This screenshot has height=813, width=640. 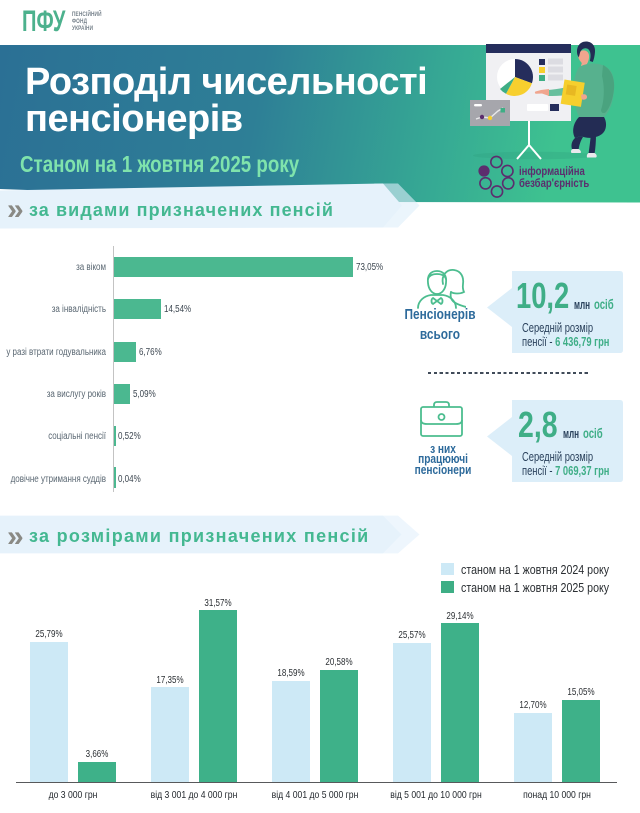 What do you see at coordinates (554, 183) in the screenshot?
I see `svg-text: безбар'єрність` at bounding box center [554, 183].